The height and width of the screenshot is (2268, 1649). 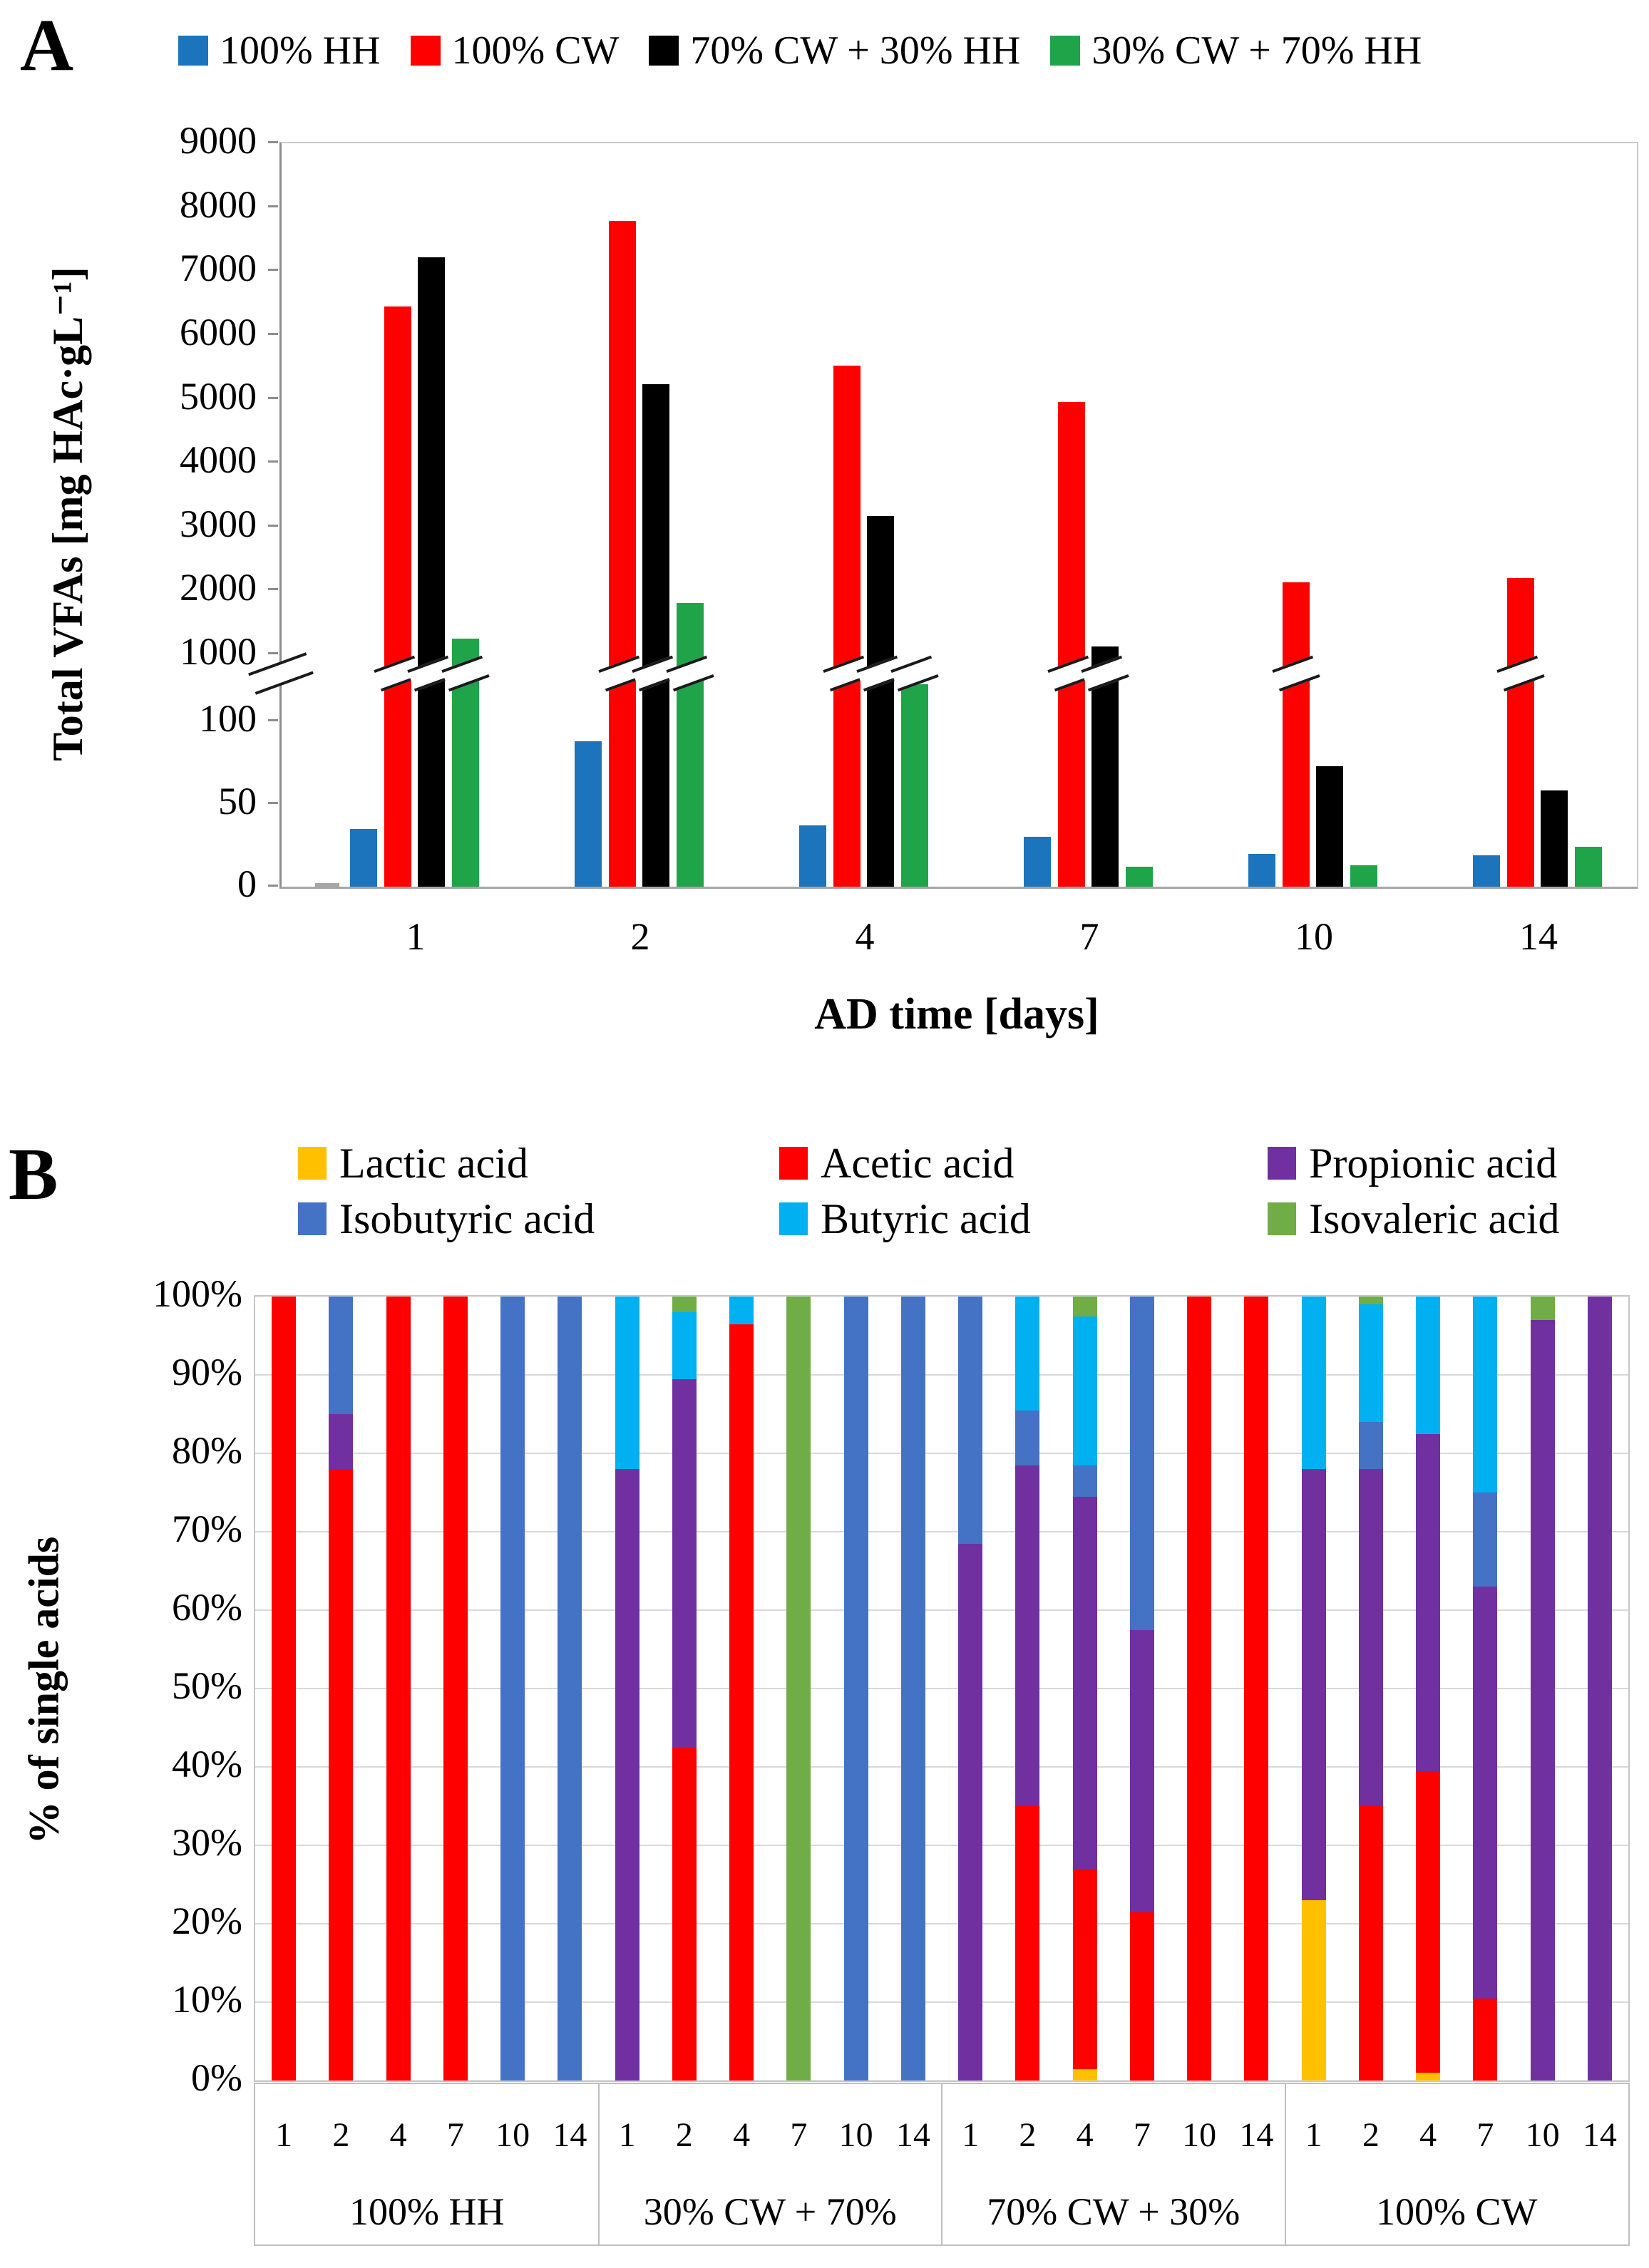 I want to click on legend-b-item: Isovaleric acid, so click(x=1414, y=1218).